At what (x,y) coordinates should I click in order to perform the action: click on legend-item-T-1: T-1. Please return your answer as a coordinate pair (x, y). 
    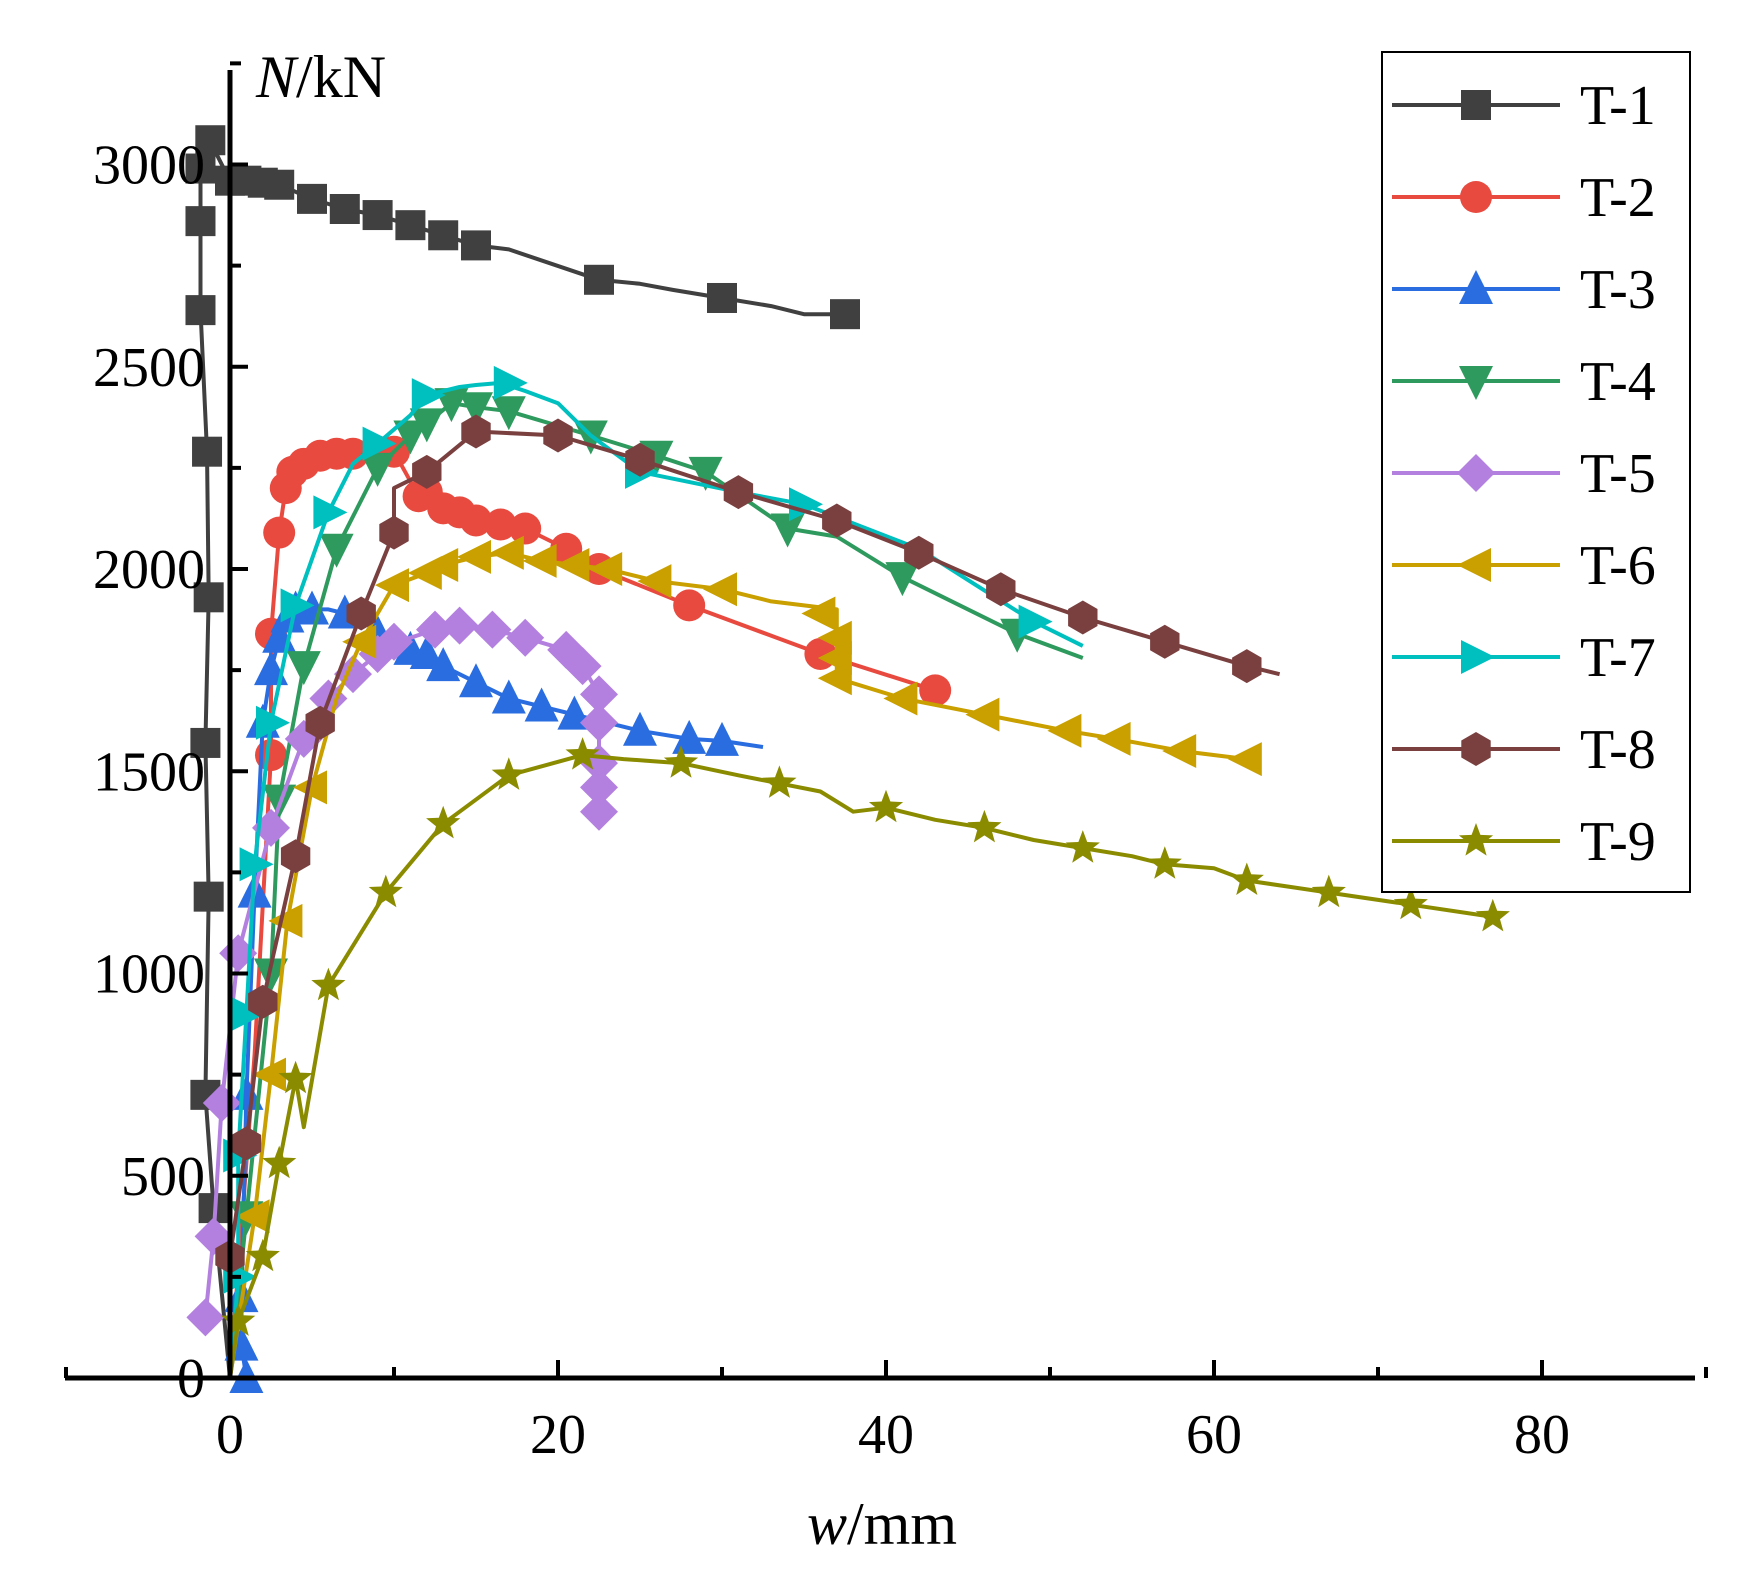
    Looking at the image, I should click on (1524, 106).